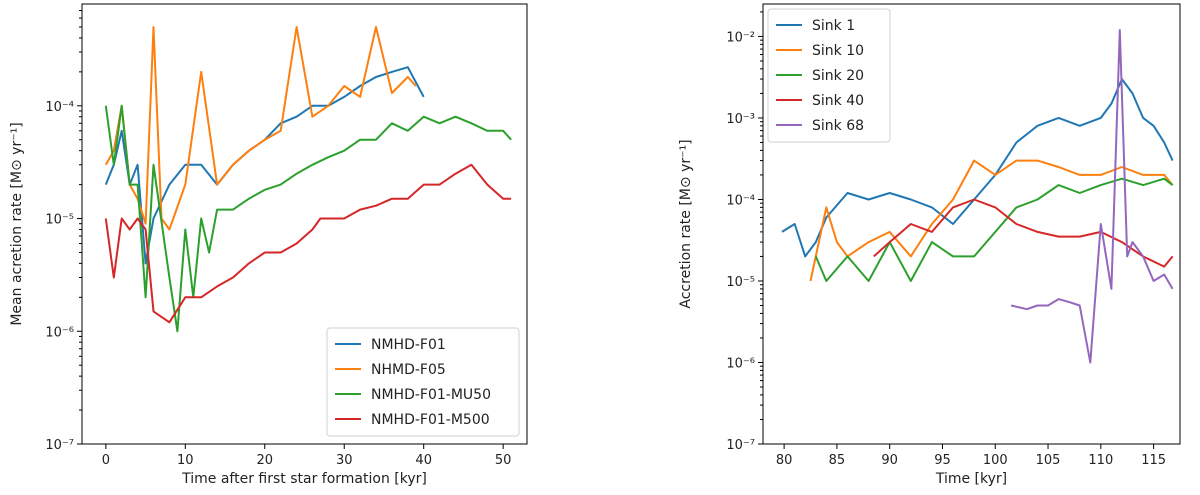 This screenshot has height=495, width=1200. I want to click on legend-entry: NMHD-F01, so click(408, 345).